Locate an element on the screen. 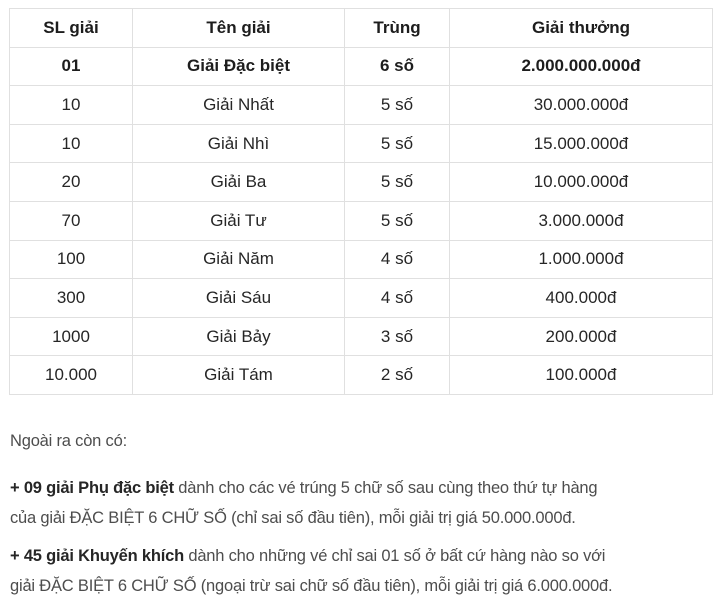 The width and height of the screenshot is (720, 604). table-row: 70 Giải Tư 5 số 3.000.000đ is located at coordinates (361, 220).